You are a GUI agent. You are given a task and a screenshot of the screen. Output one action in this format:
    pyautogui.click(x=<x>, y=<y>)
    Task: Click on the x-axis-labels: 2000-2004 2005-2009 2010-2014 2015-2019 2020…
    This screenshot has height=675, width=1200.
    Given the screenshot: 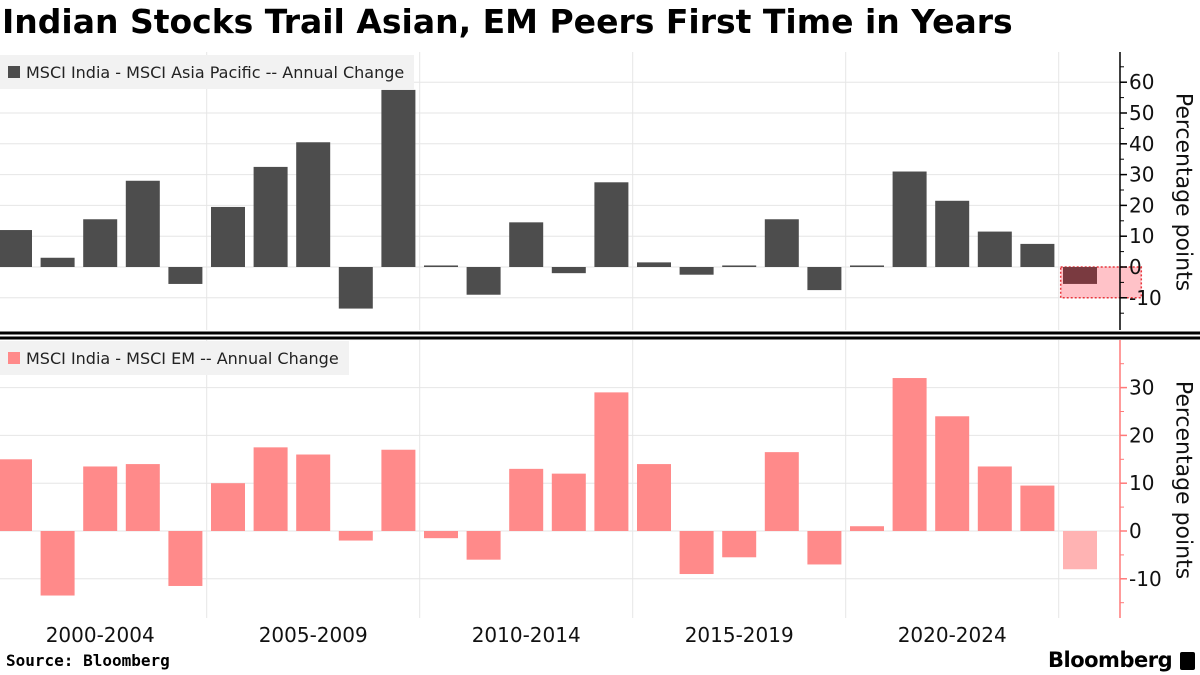 What is the action you would take?
    pyautogui.click(x=526, y=635)
    